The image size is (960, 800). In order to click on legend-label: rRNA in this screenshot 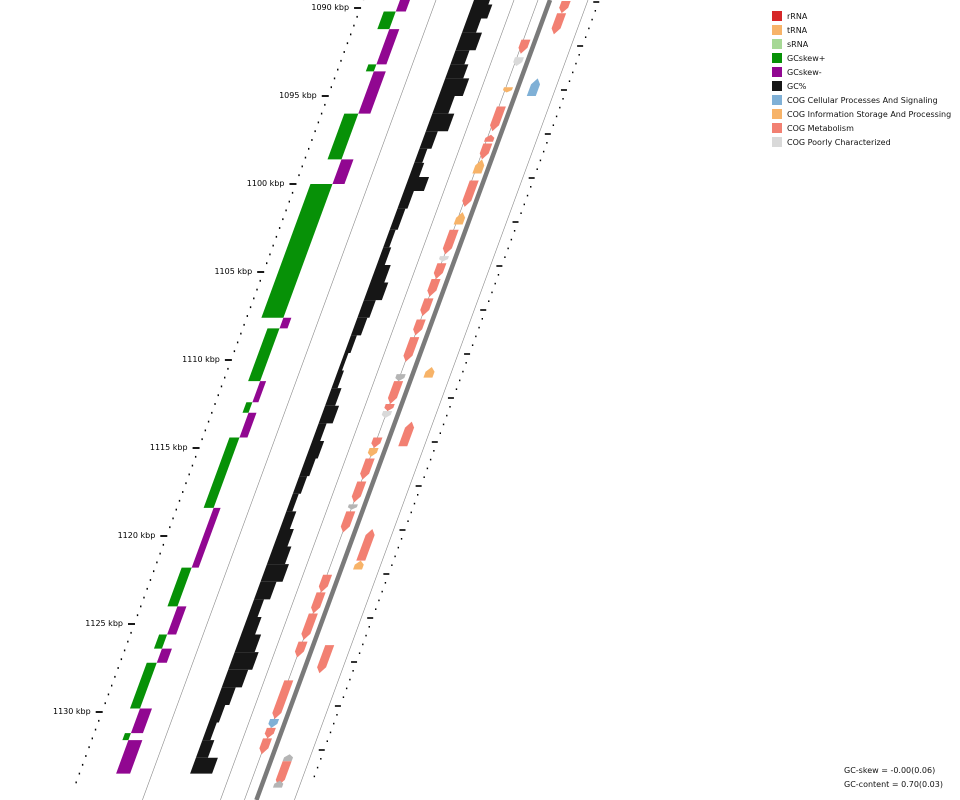, I will do `click(797, 16)`.